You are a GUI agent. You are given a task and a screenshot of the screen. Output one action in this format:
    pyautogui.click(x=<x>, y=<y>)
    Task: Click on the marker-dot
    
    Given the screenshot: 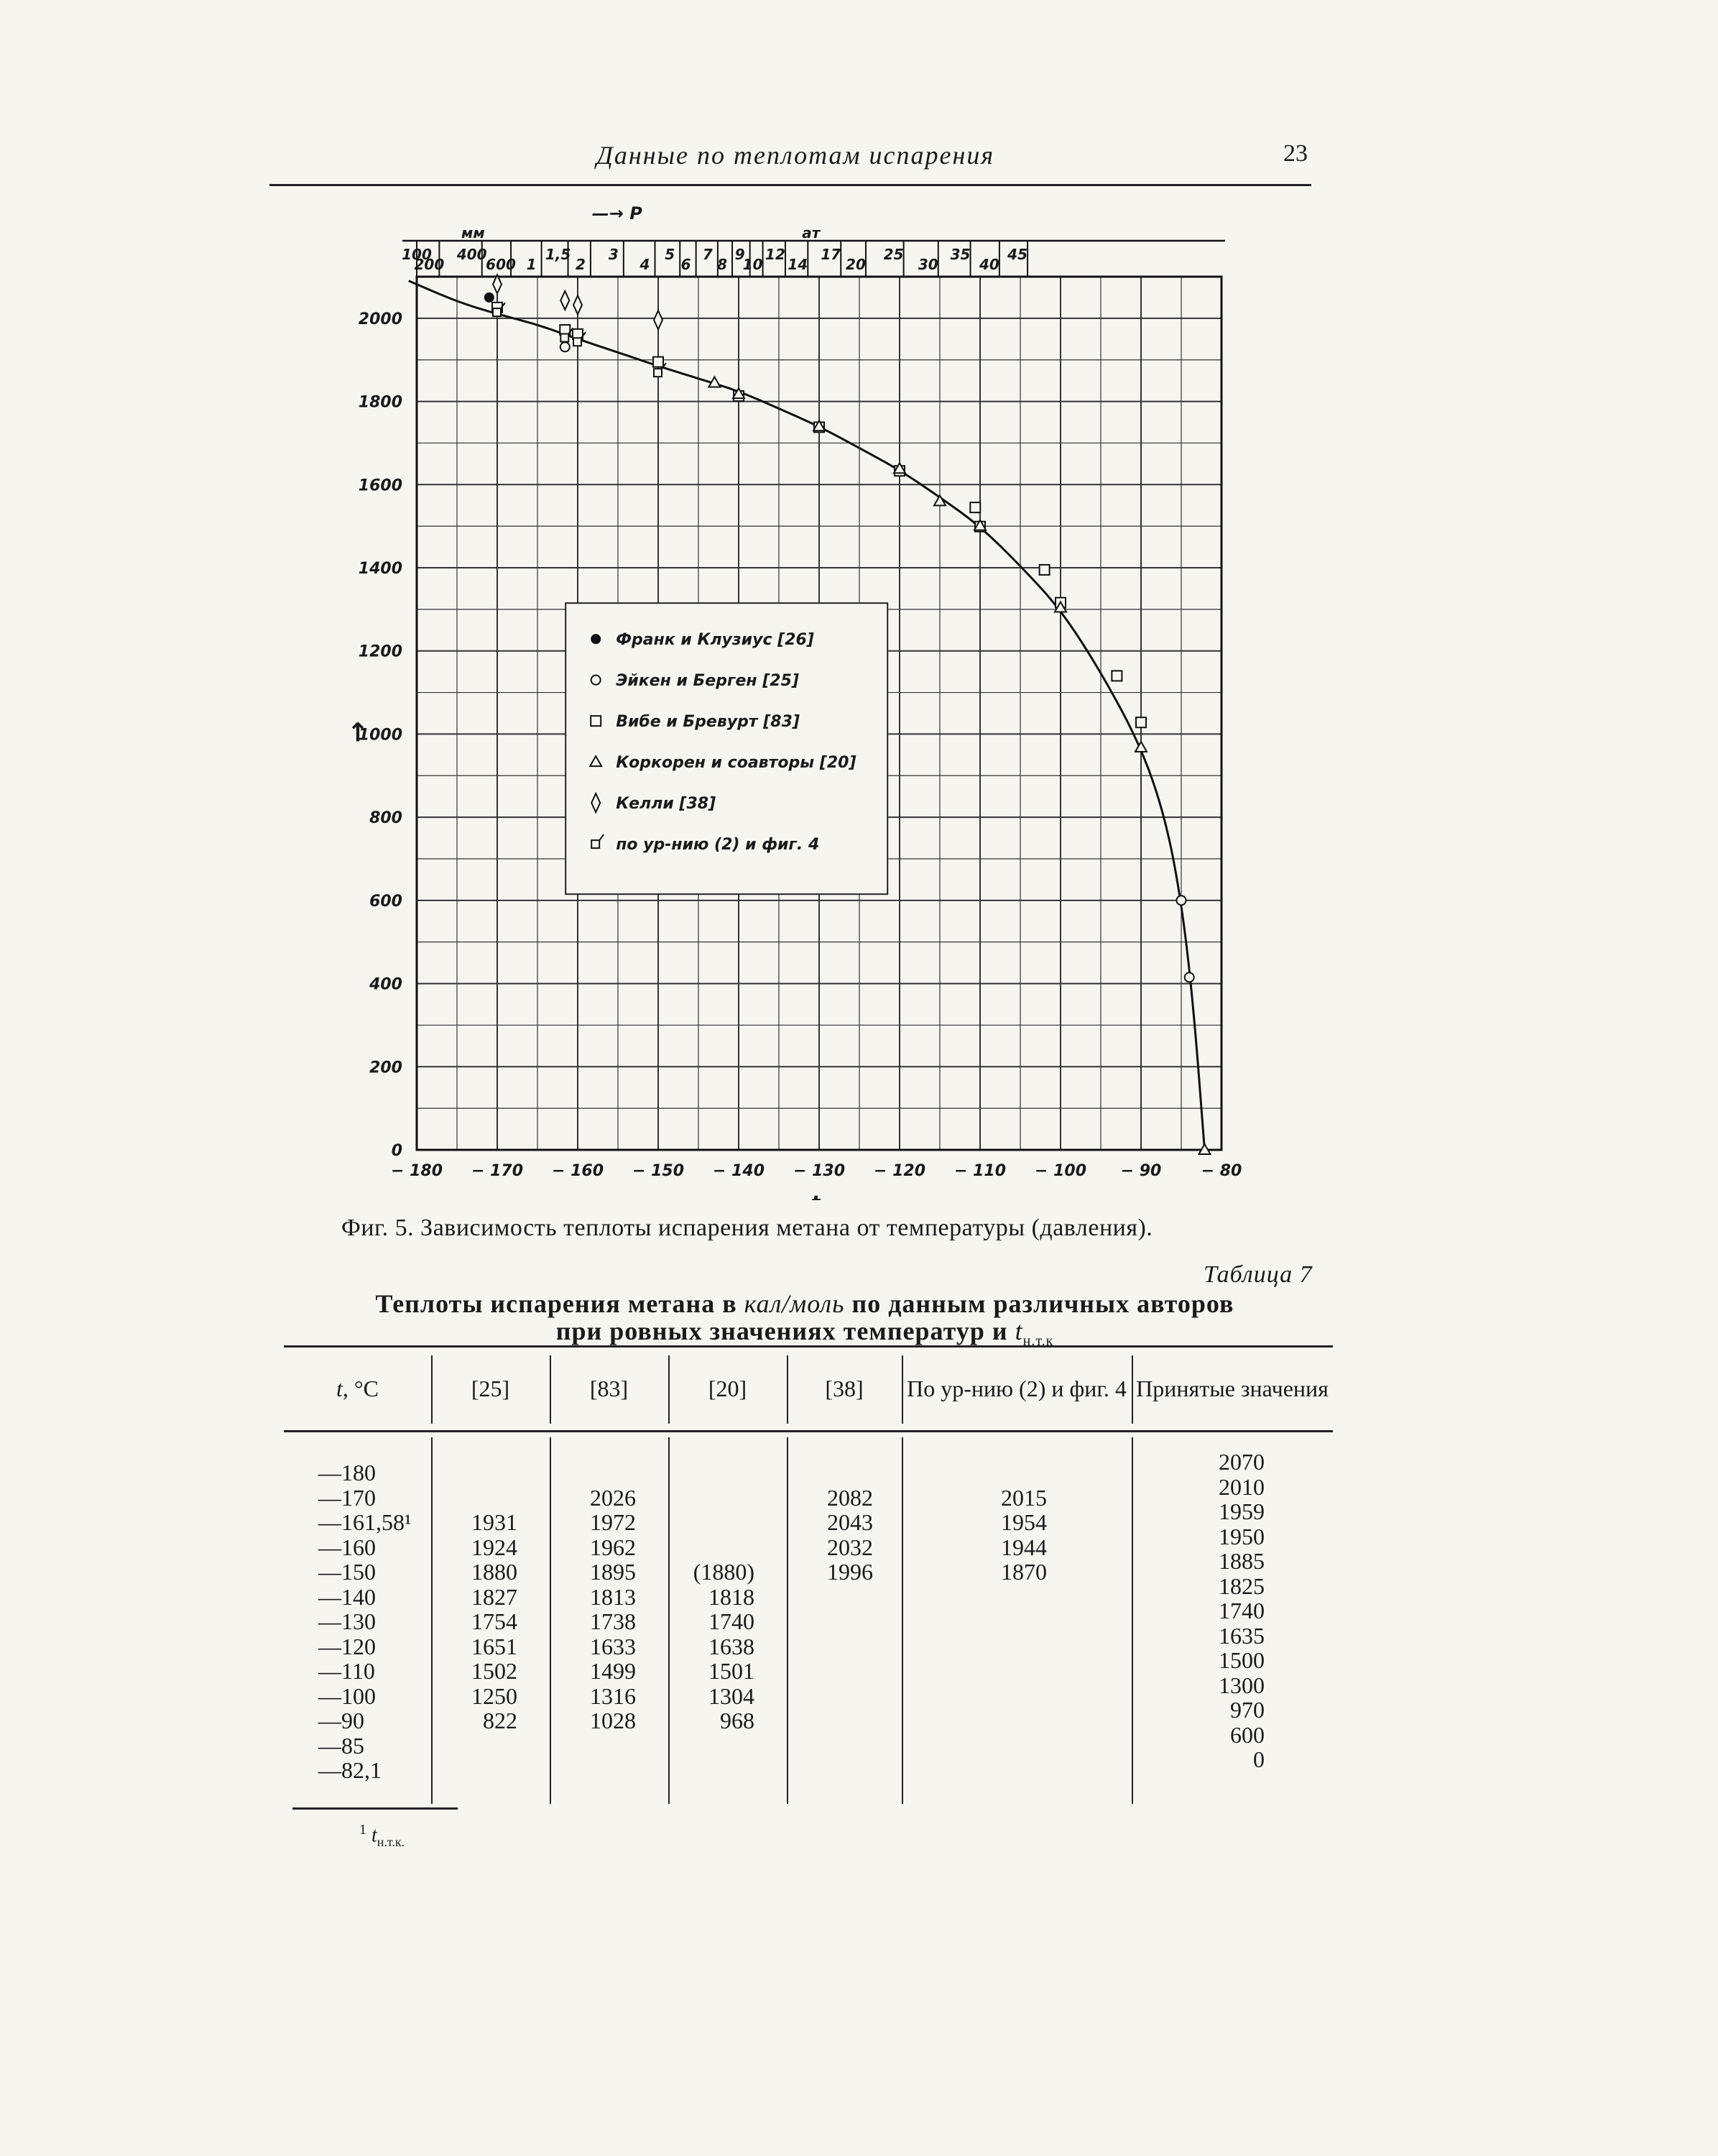 What is the action you would take?
    pyautogui.click(x=489, y=297)
    